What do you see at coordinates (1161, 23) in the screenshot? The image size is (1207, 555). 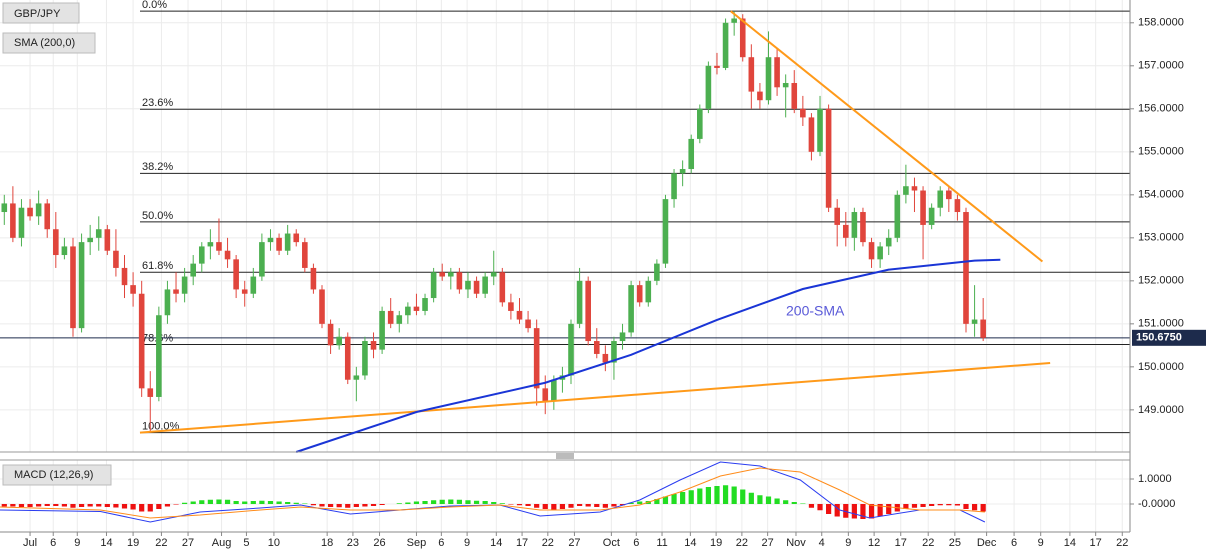 I see `y-tick-label: 158.0000` at bounding box center [1161, 23].